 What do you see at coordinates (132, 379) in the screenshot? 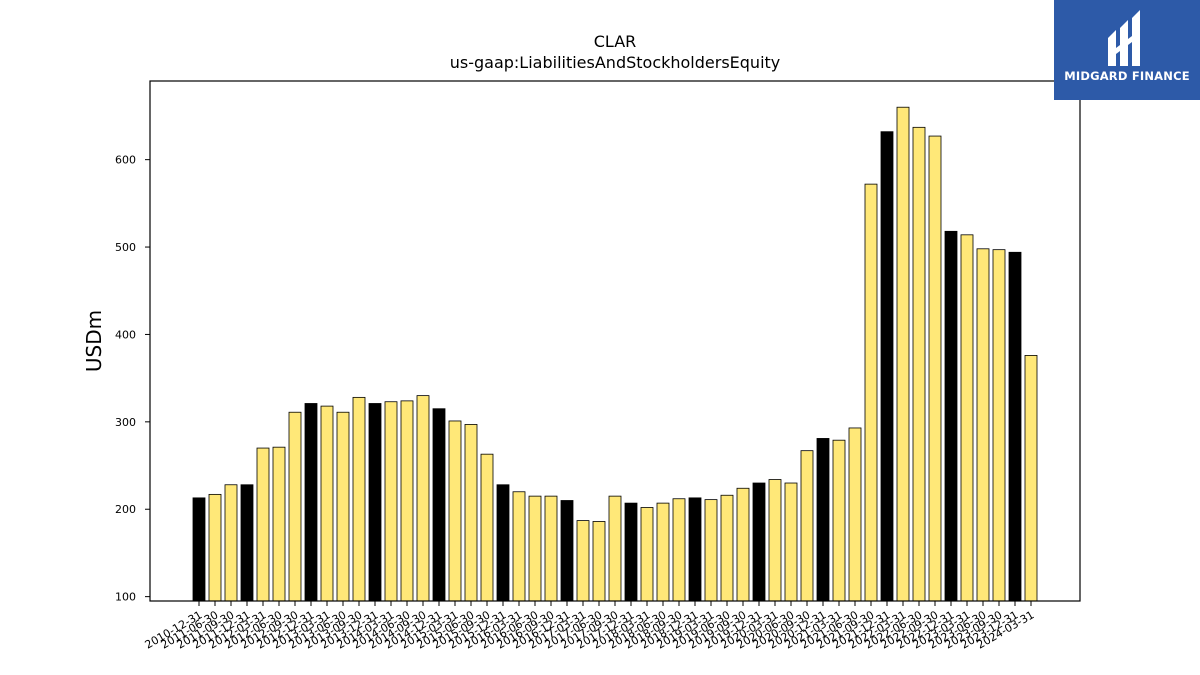
I see `y-axis-ticks: 100 200 300 400 500 600` at bounding box center [132, 379].